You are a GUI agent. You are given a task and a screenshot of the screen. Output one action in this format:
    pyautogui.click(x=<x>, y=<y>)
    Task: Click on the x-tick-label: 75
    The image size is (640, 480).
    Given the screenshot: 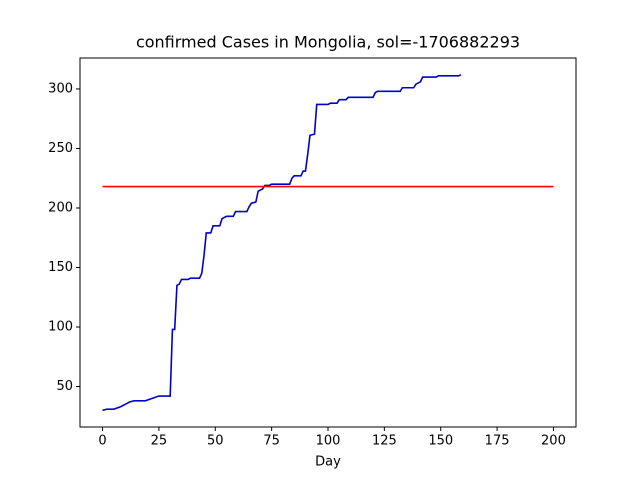 What is the action you would take?
    pyautogui.click(x=271, y=441)
    